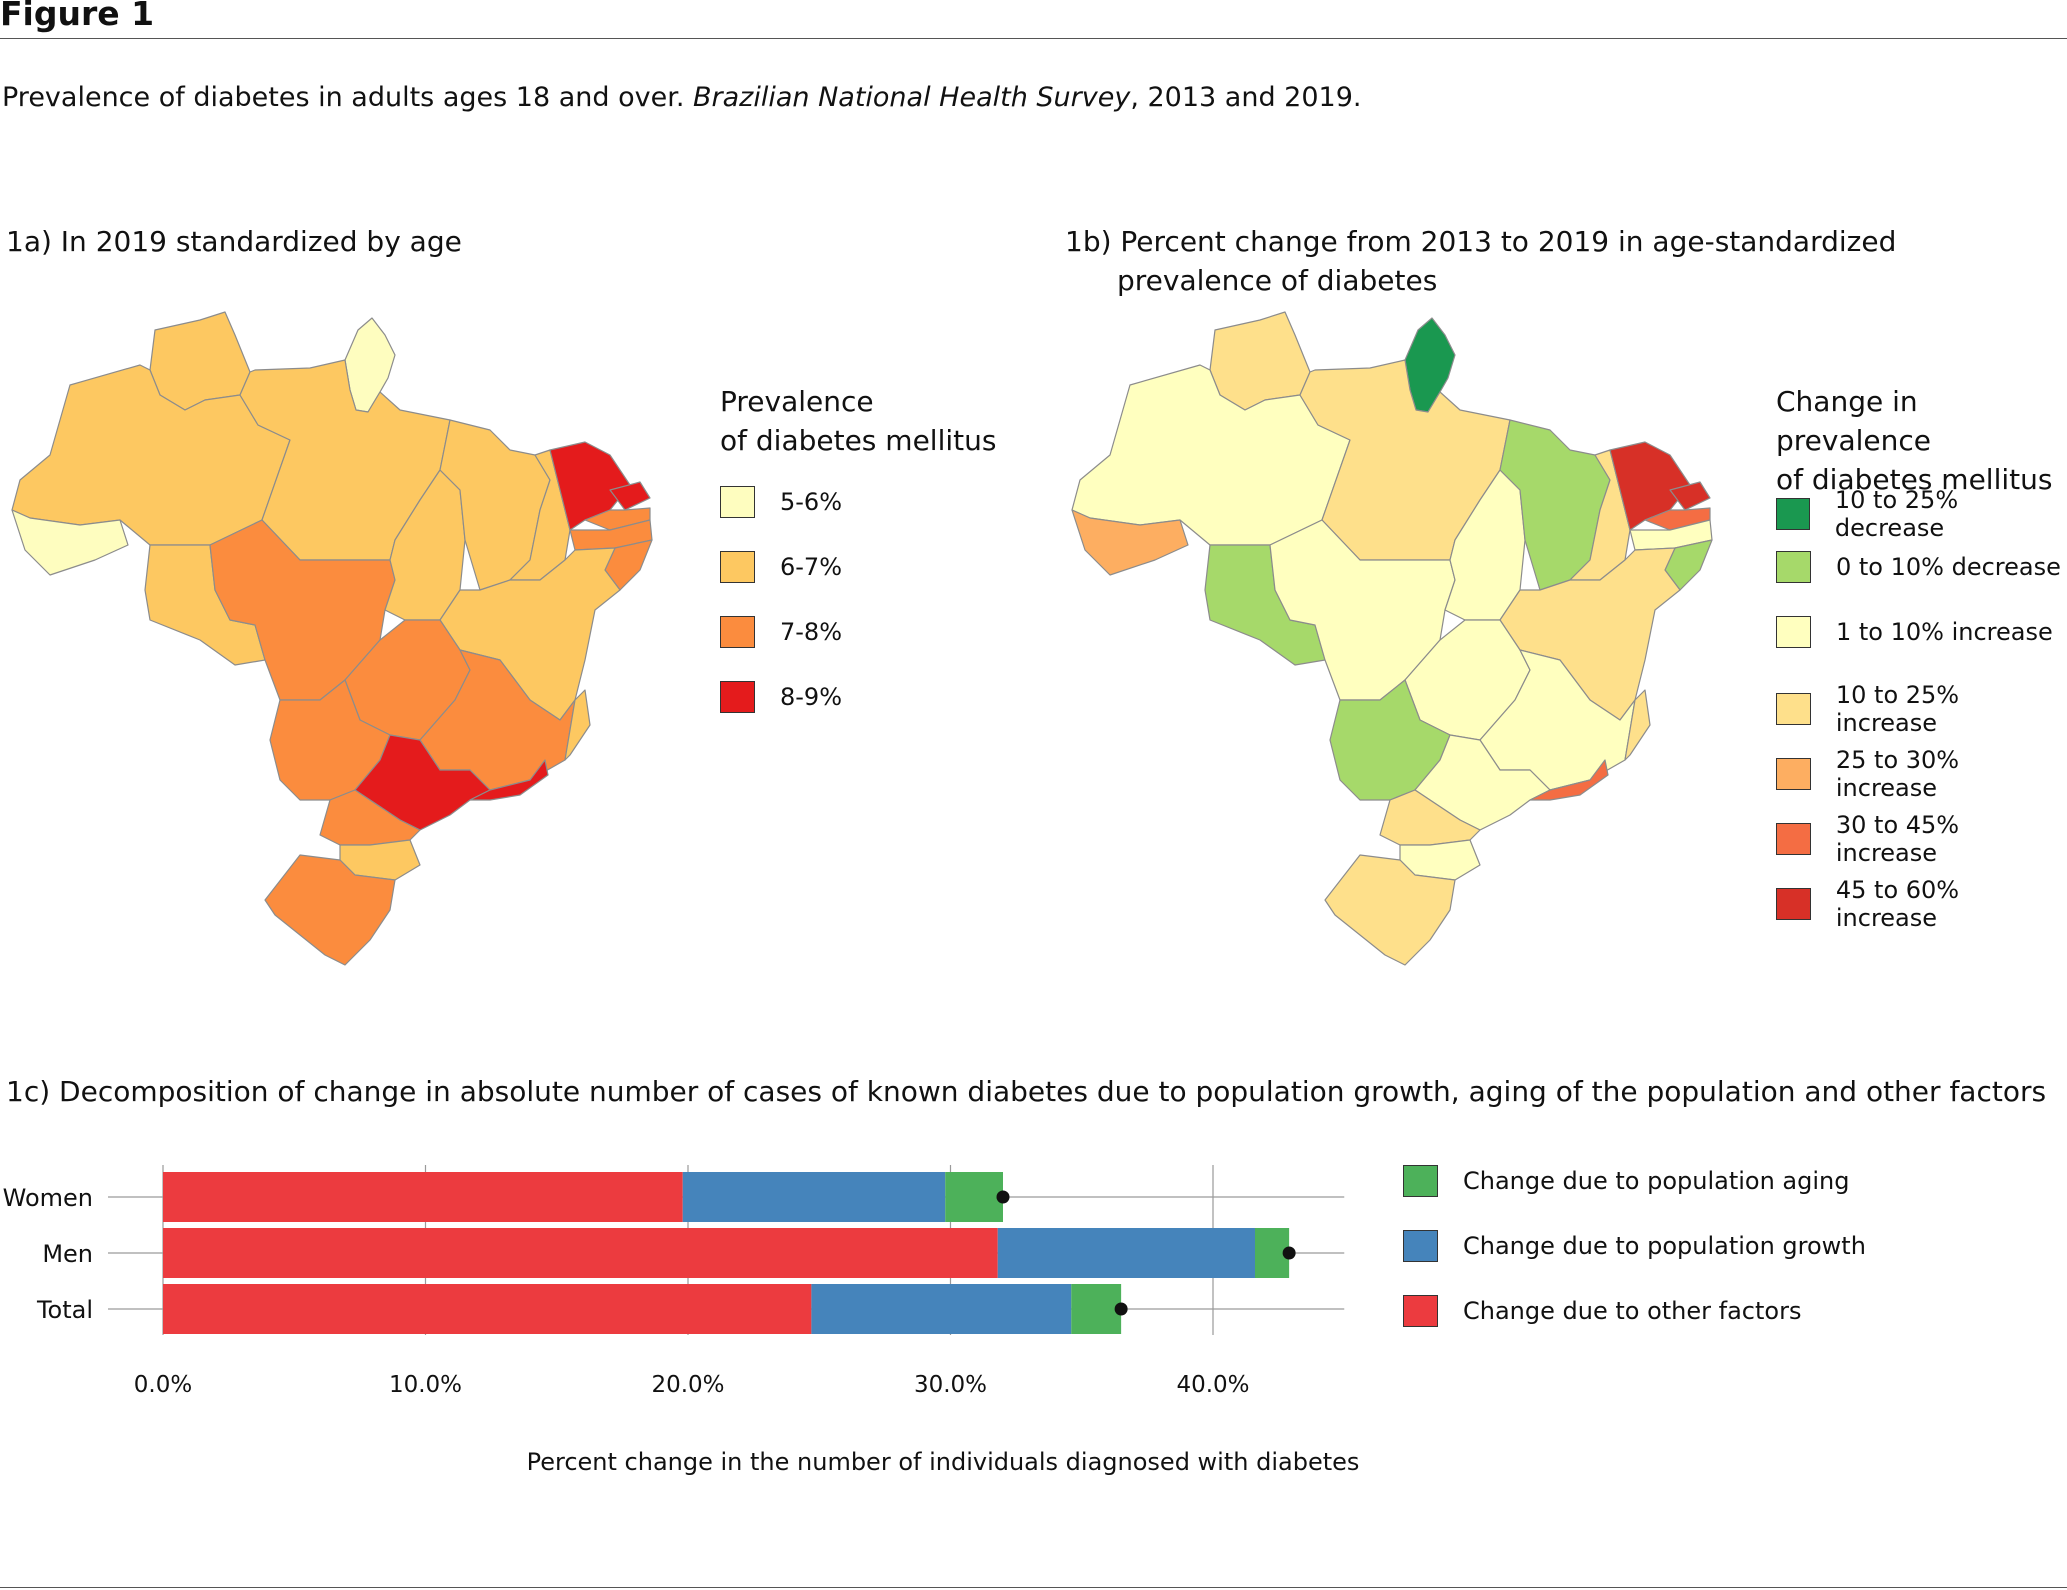 Image resolution: width=2067 pixels, height=1590 pixels. I want to click on panel-b-legend-item: 1 to 10% increase, so click(1914, 632).